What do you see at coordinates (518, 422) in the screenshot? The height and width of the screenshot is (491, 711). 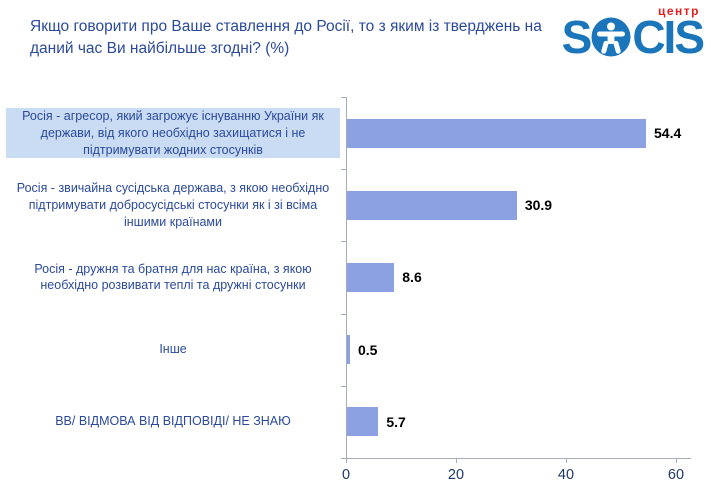 I see `bar-row: 5.7` at bounding box center [518, 422].